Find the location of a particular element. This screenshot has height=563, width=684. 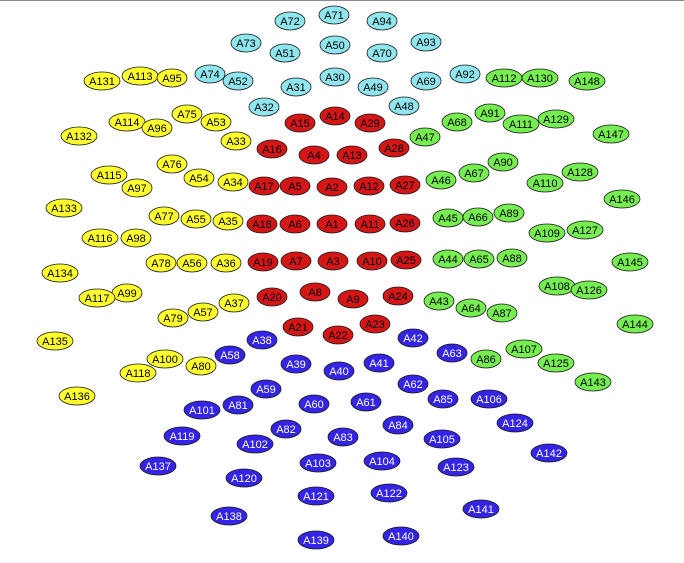

electrode-label: A109 is located at coordinates (547, 234).